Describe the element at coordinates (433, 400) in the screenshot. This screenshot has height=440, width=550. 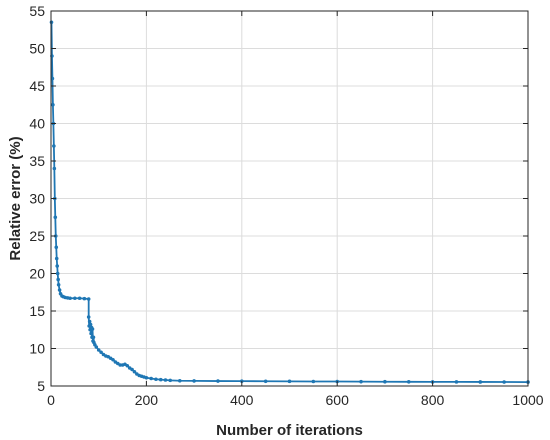
I see `x-tick-label: 800` at that location.